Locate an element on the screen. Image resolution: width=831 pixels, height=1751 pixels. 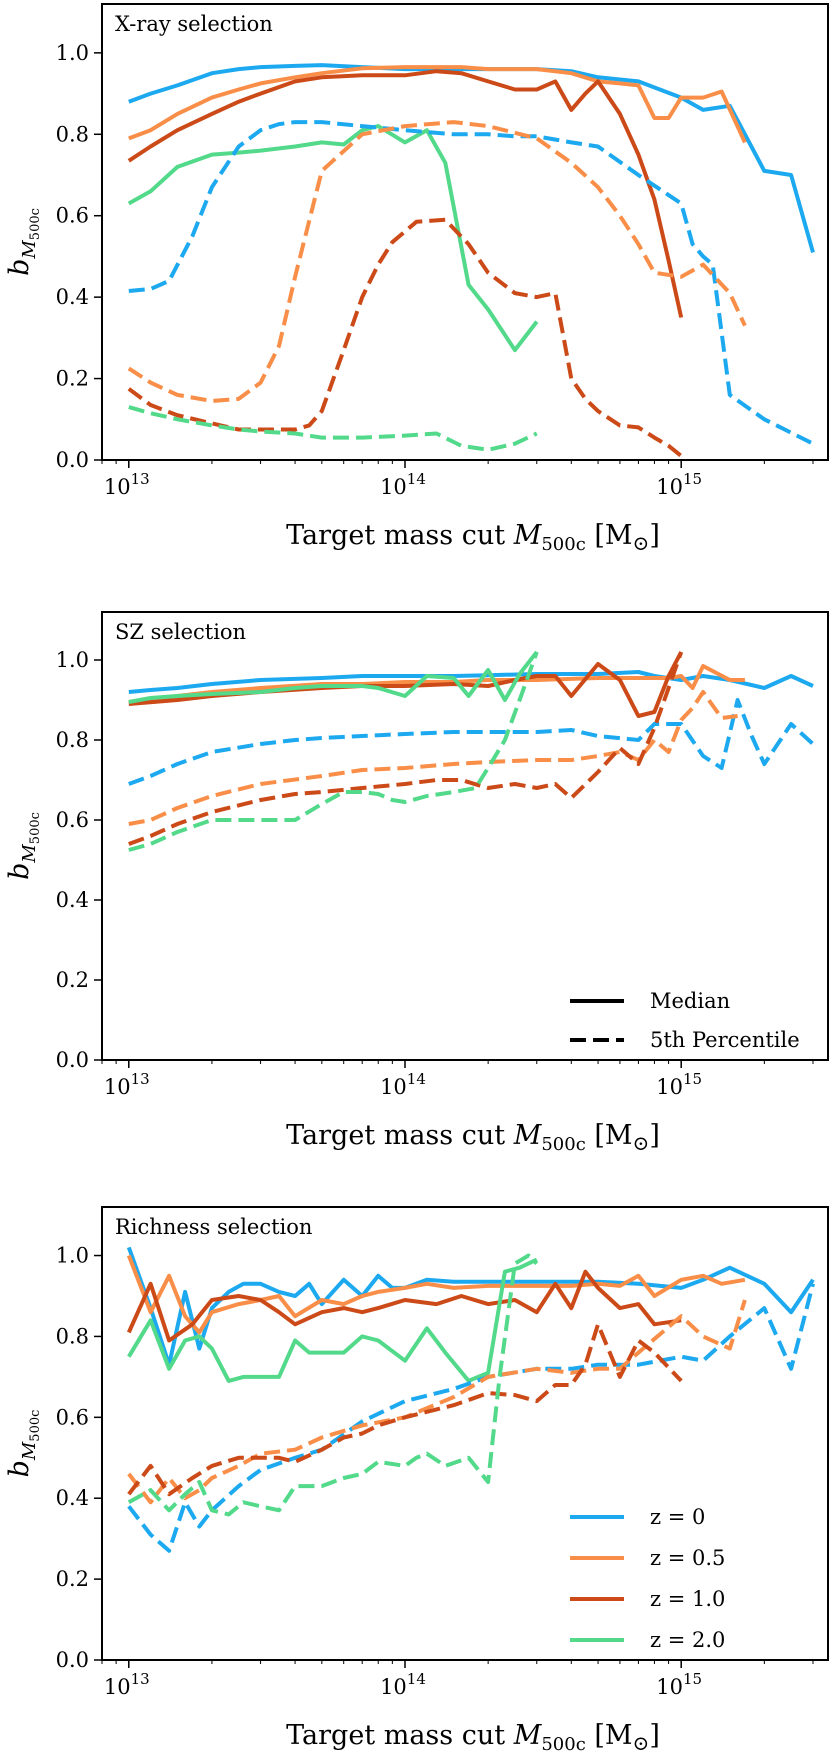
legend-label: z = 1.0 is located at coordinates (687, 1599).